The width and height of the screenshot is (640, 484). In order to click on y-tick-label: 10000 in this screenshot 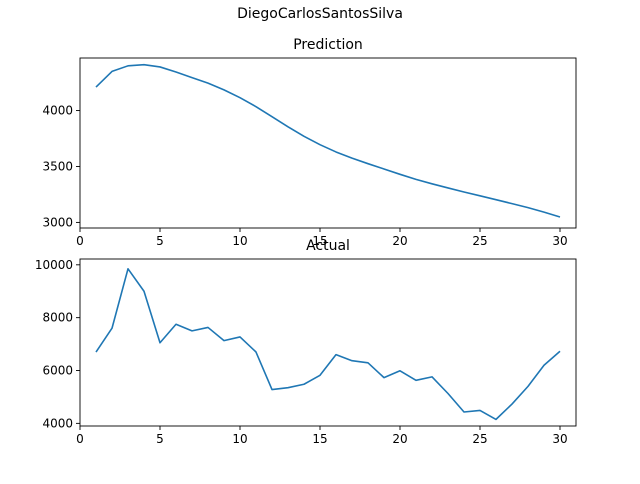, I will do `click(54, 265)`.